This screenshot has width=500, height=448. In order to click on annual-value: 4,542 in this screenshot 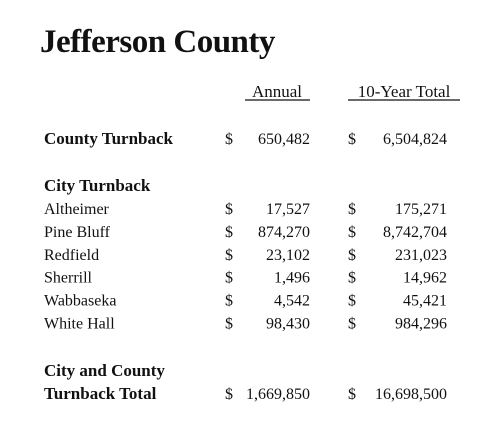, I will do `click(292, 301)`.